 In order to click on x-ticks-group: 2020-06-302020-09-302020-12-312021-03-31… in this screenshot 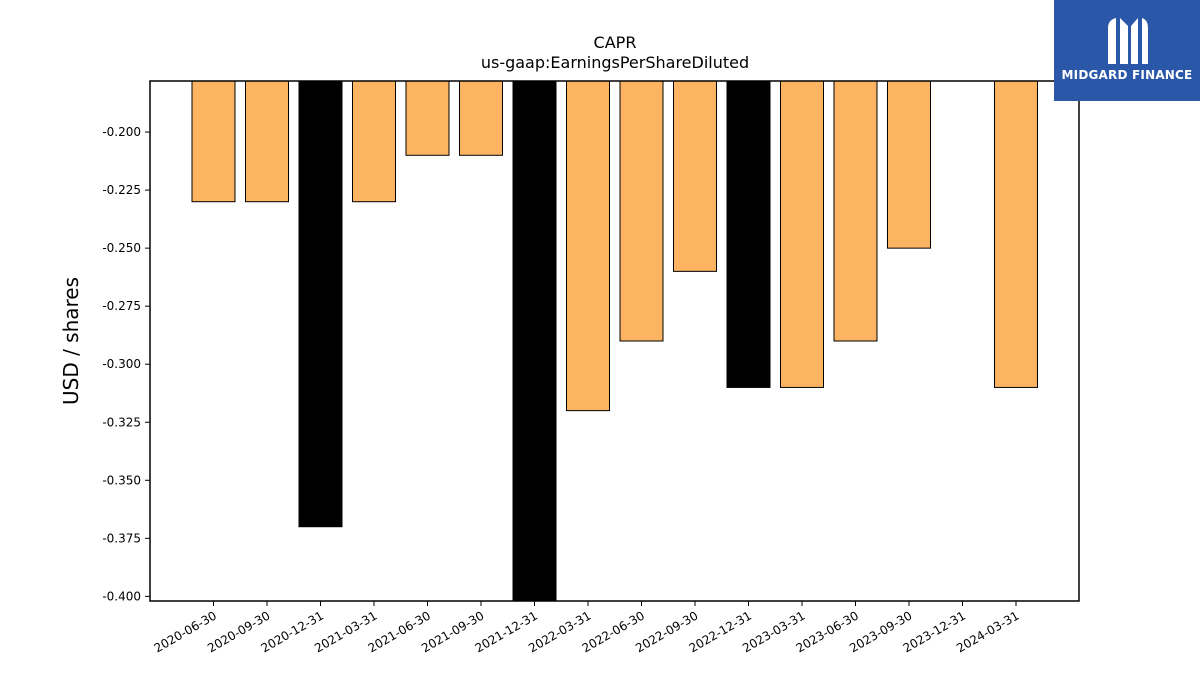, I will do `click(587, 628)`.